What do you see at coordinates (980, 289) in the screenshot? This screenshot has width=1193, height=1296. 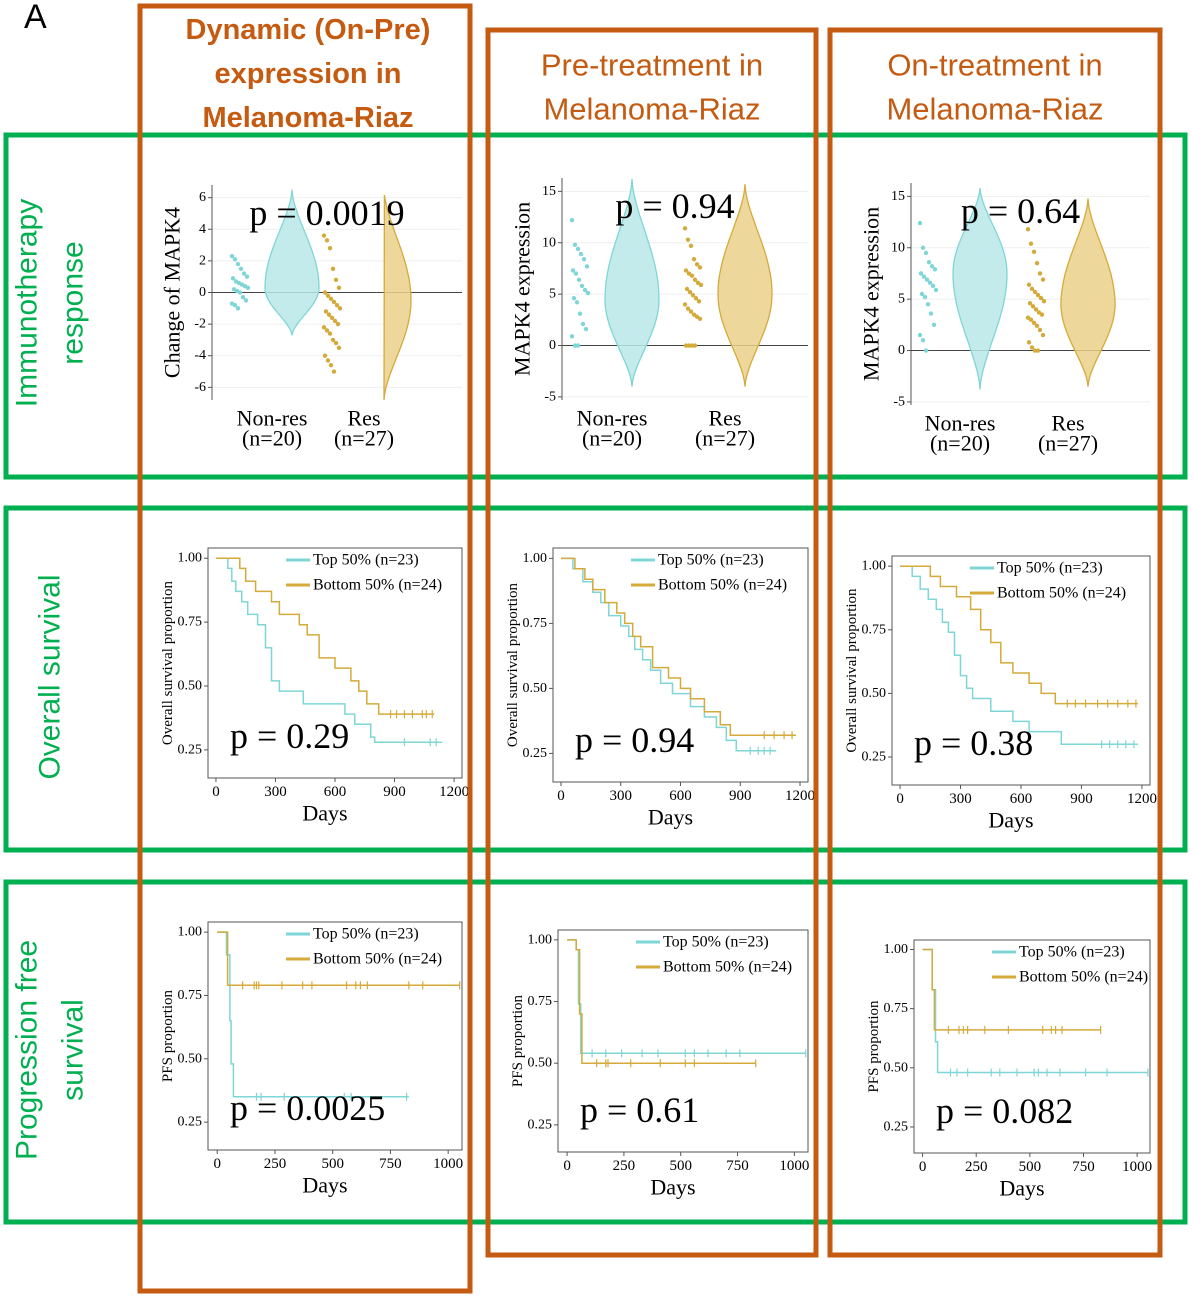 I see `violin-non-res` at bounding box center [980, 289].